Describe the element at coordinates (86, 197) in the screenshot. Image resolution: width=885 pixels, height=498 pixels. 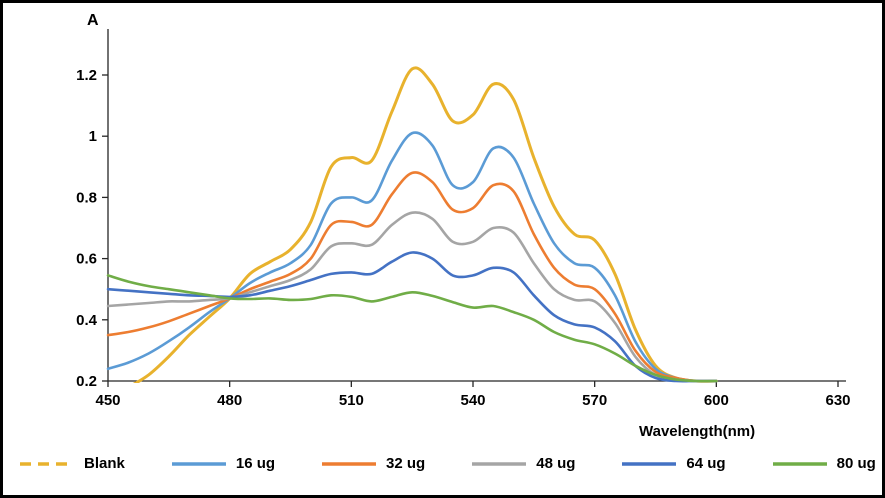
I see `y-tick-label: 0.8` at that location.